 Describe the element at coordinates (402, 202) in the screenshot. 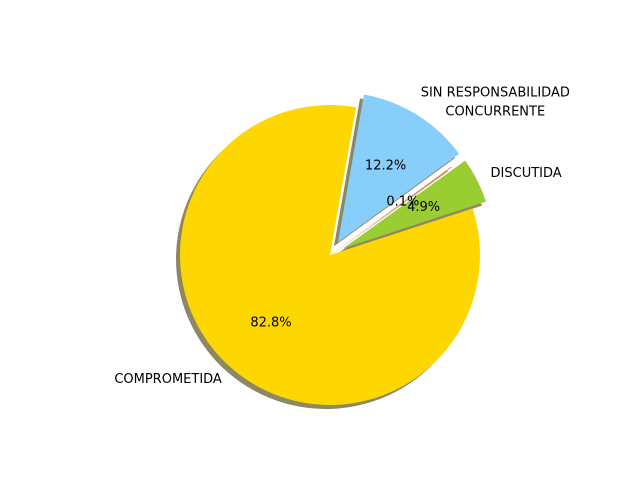

I see `pct-label-slice-2: 0.1%` at that location.